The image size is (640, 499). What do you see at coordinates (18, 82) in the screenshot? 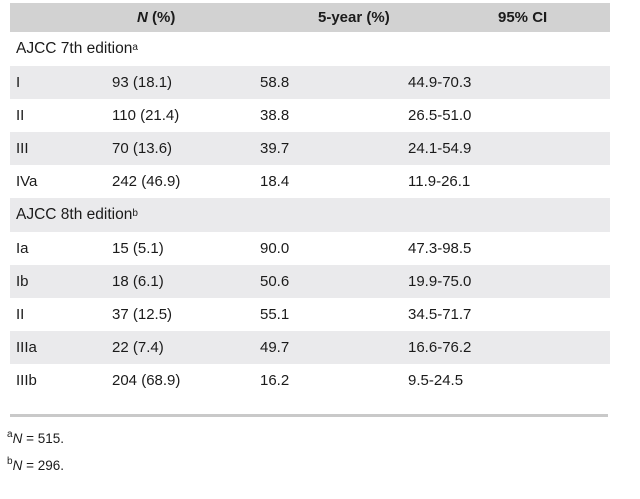
I see `stage-cell: I` at bounding box center [18, 82].